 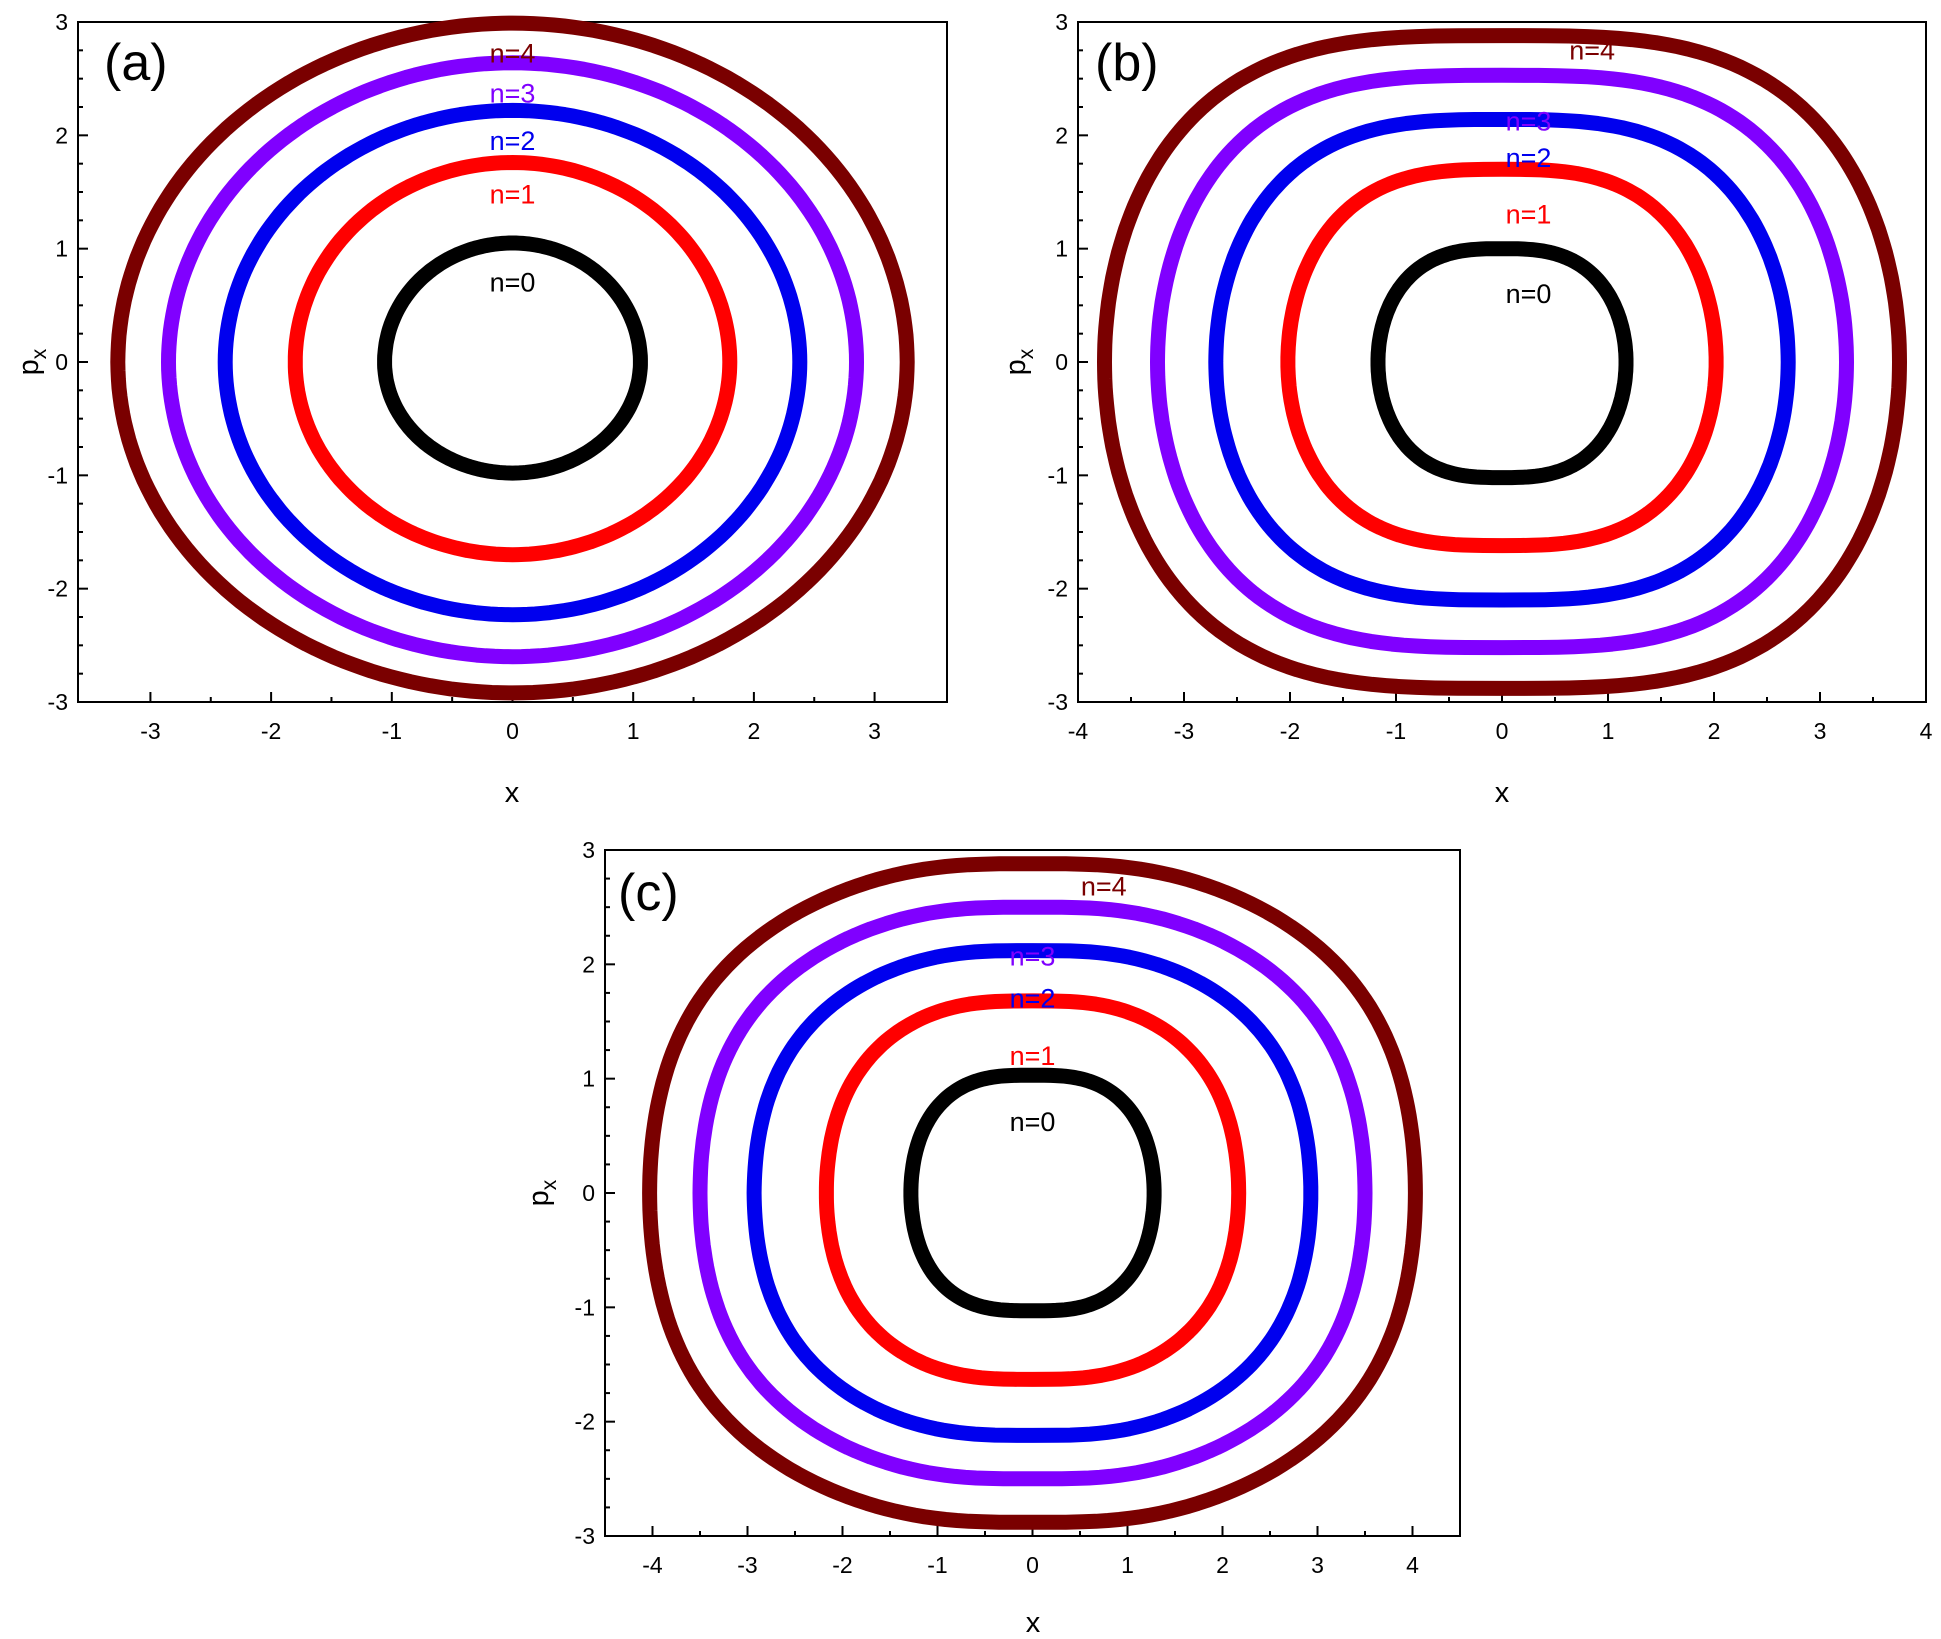 What do you see at coordinates (648, 893) in the screenshot?
I see `panel-label: (c)` at bounding box center [648, 893].